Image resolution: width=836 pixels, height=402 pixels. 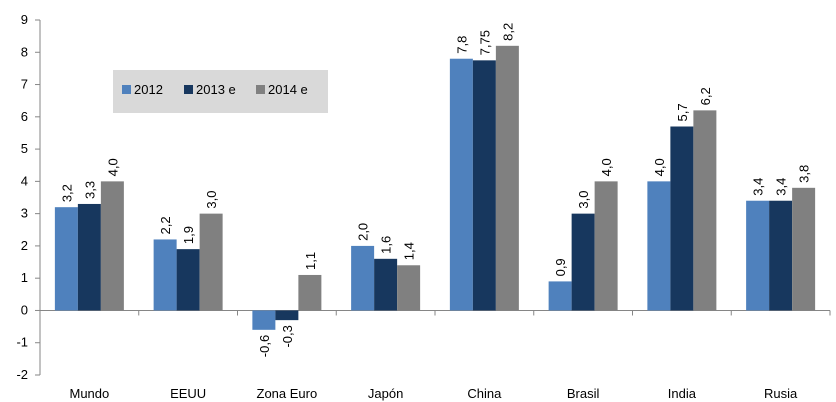 What do you see at coordinates (507, 32) in the screenshot?
I see `value-label: 8,2` at bounding box center [507, 32].